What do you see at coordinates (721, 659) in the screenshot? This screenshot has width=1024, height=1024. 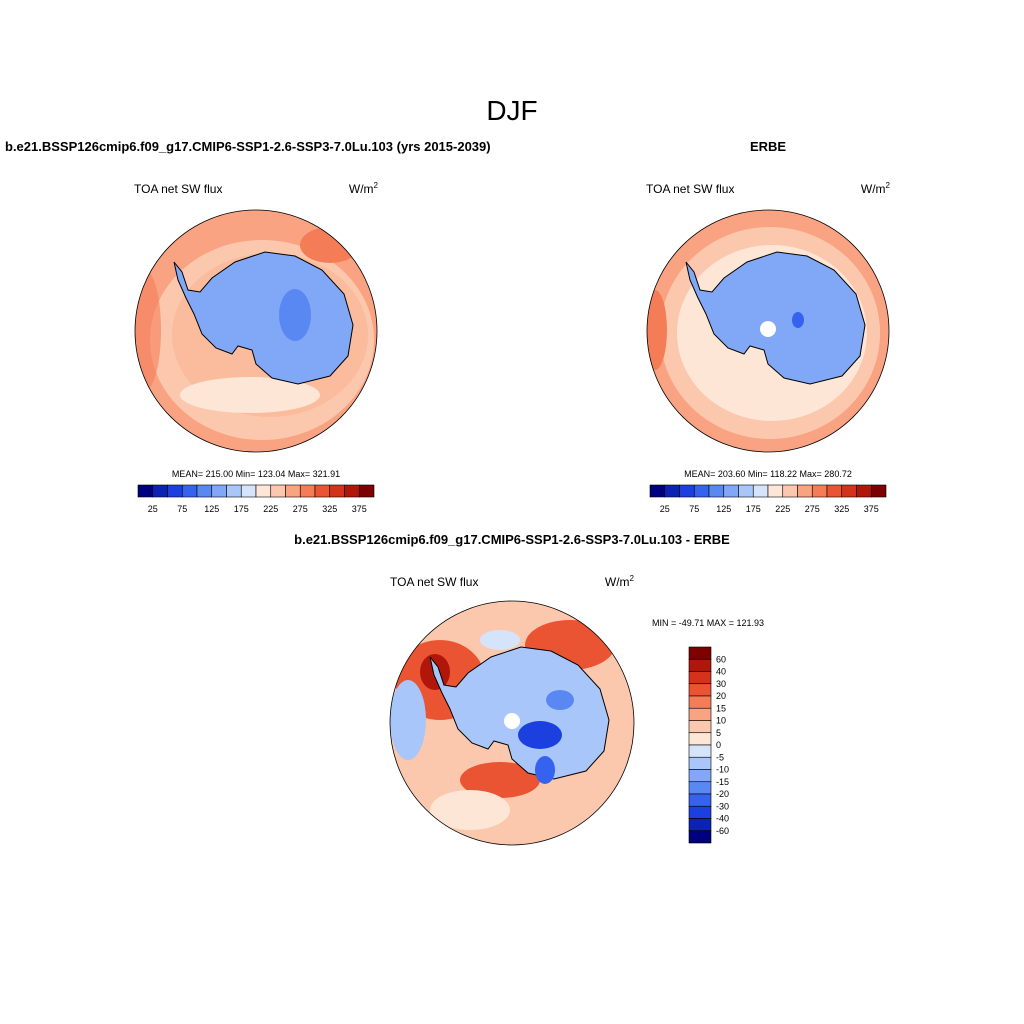 I see `colorbar-label: 60` at bounding box center [721, 659].